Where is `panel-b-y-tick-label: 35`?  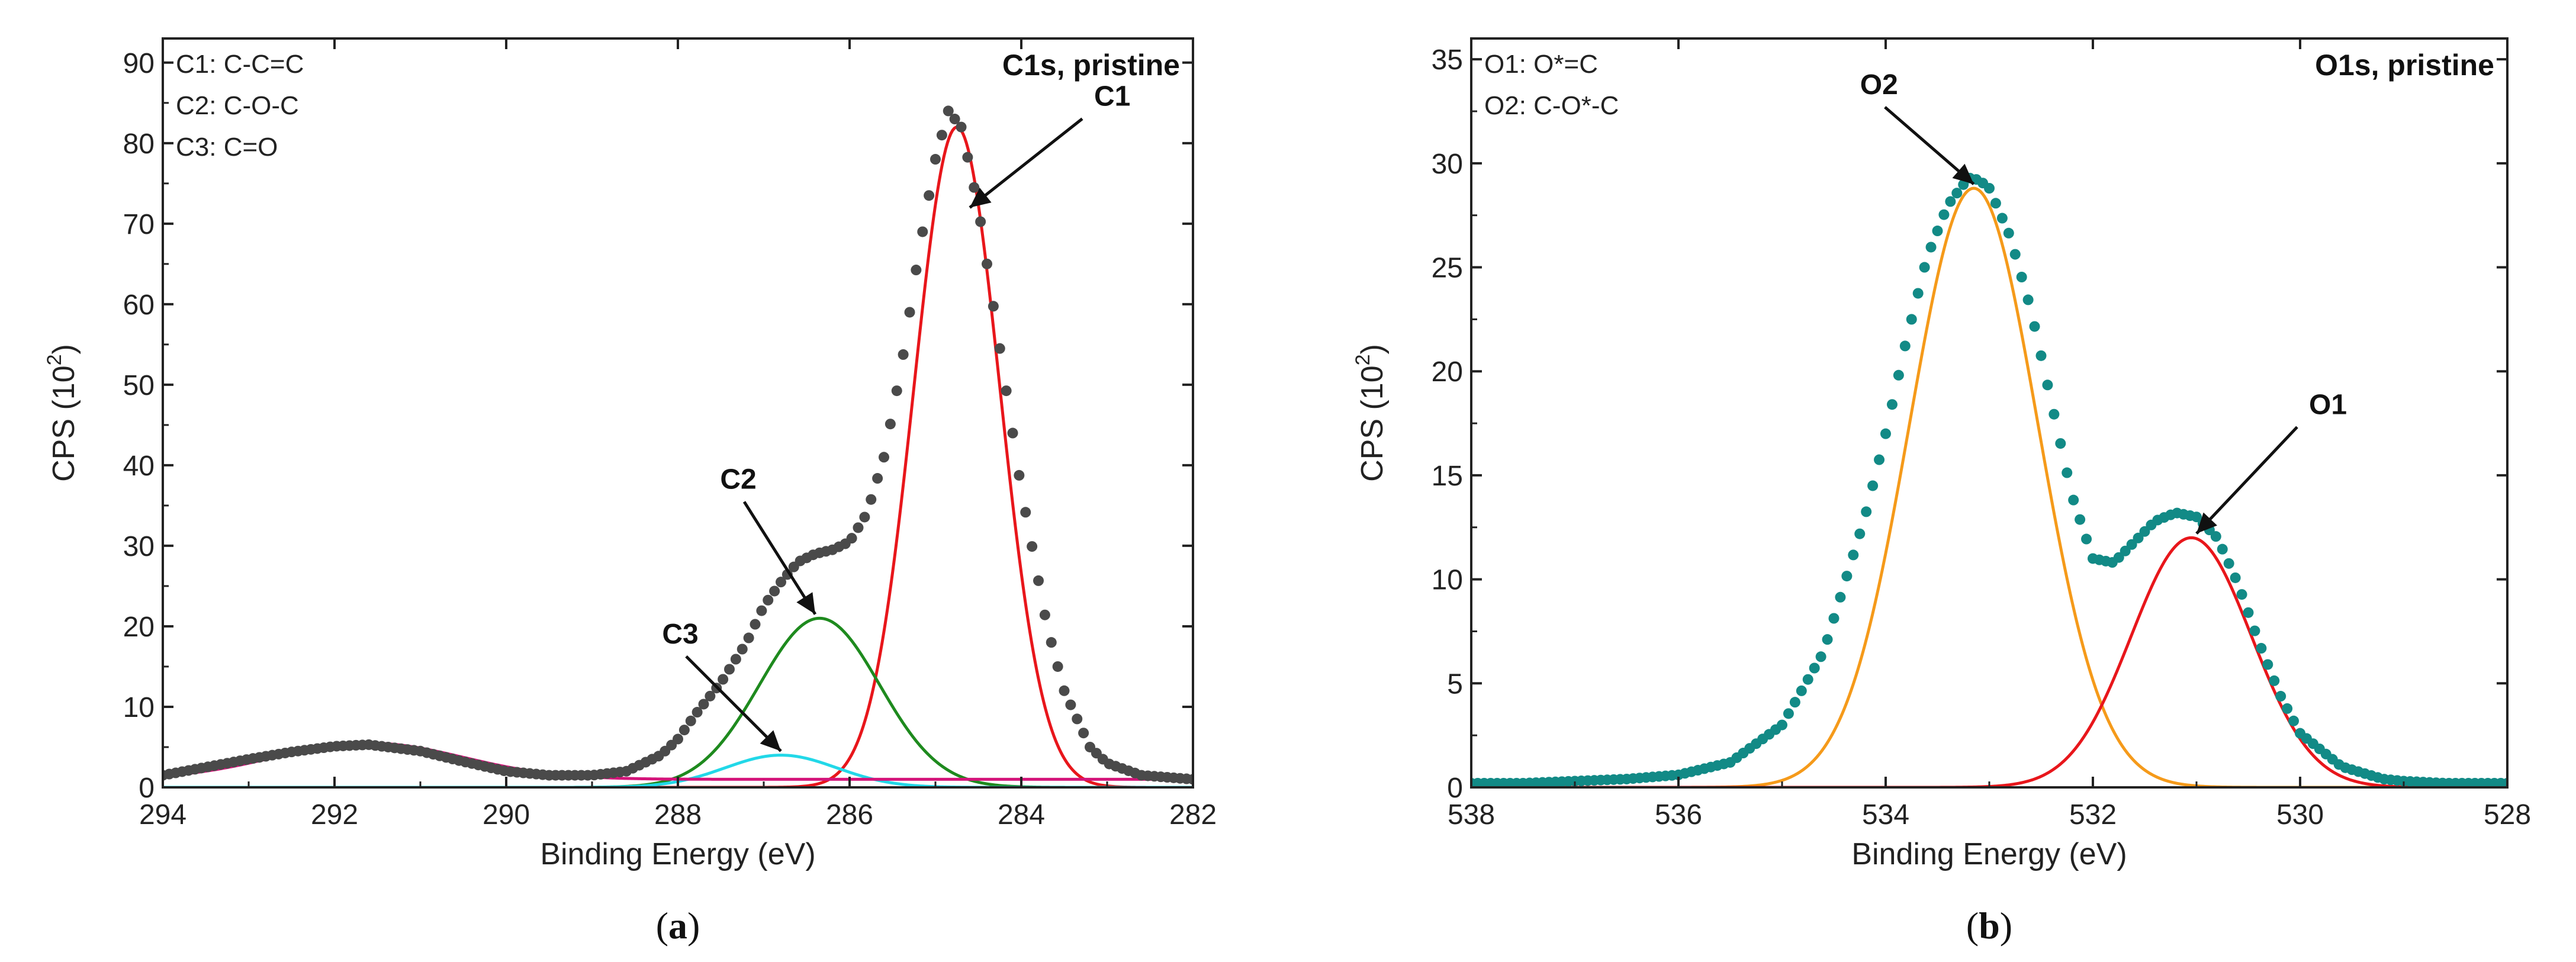
panel-b-y-tick-label: 35 is located at coordinates (1447, 60).